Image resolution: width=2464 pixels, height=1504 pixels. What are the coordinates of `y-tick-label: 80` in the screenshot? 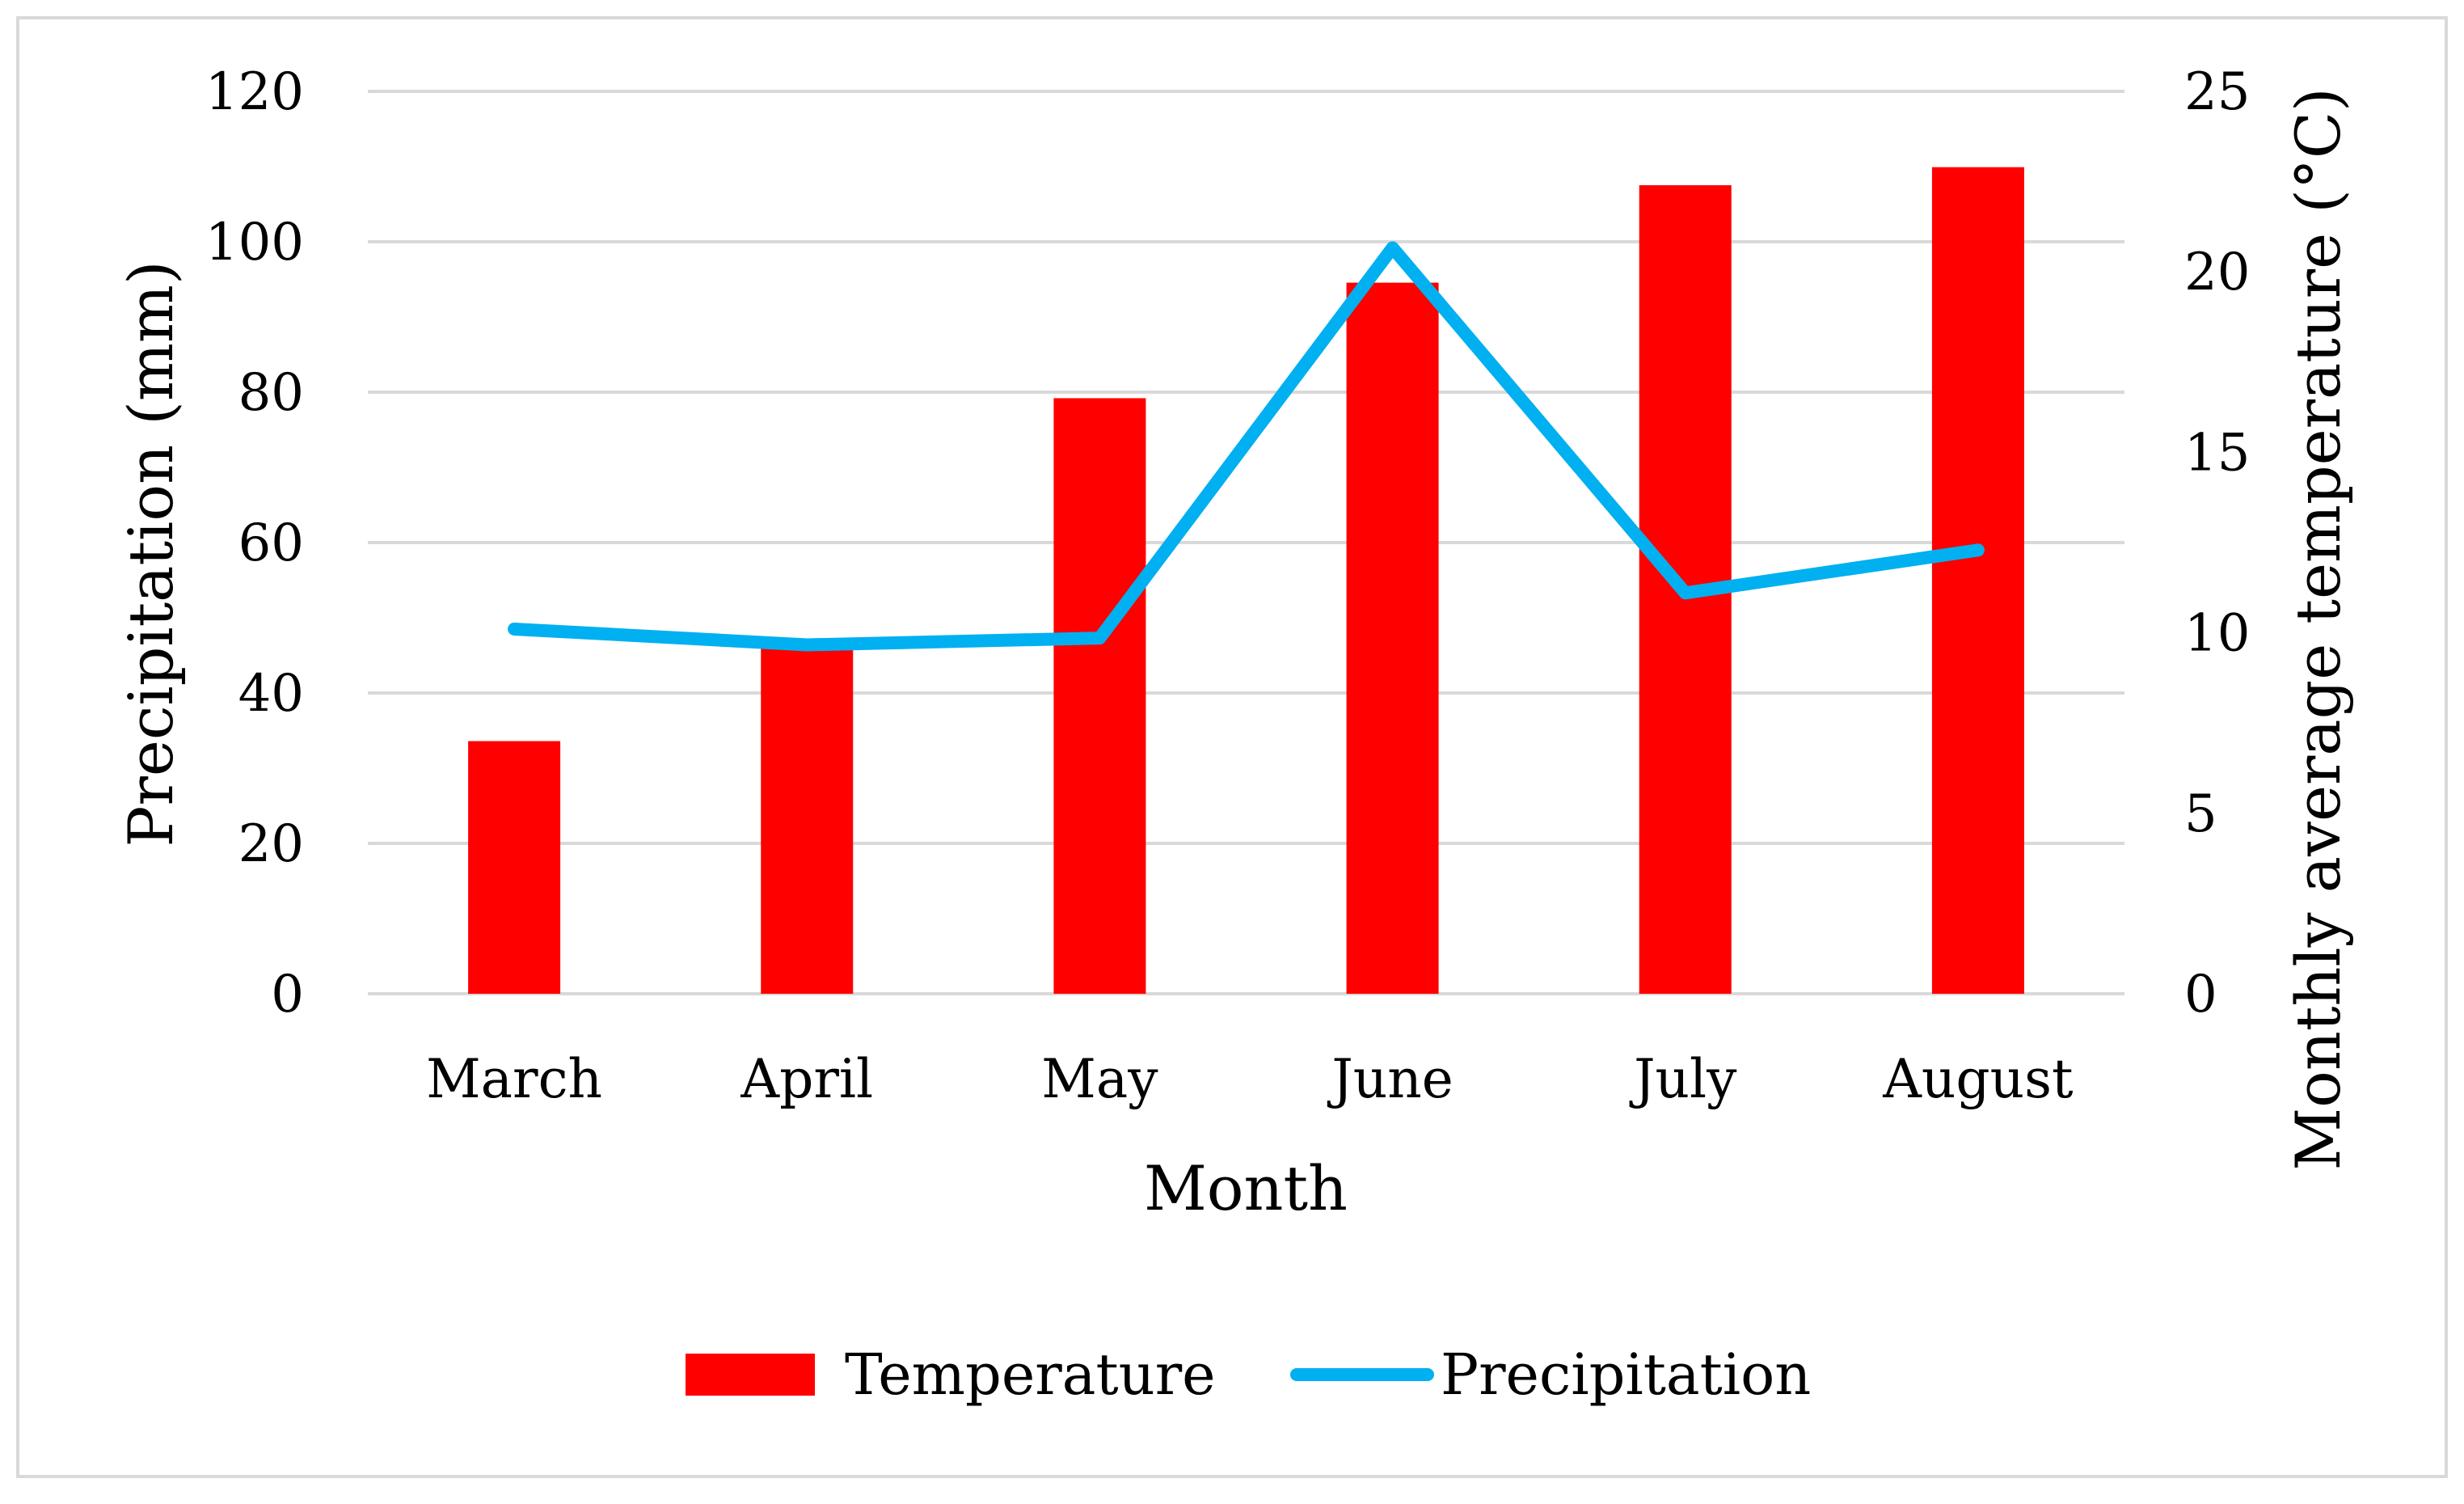 It's located at (271, 393).